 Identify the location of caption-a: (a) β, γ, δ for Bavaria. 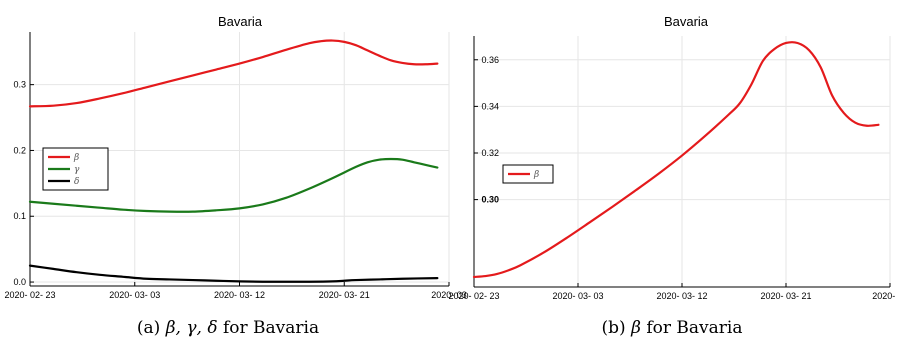
(228, 328).